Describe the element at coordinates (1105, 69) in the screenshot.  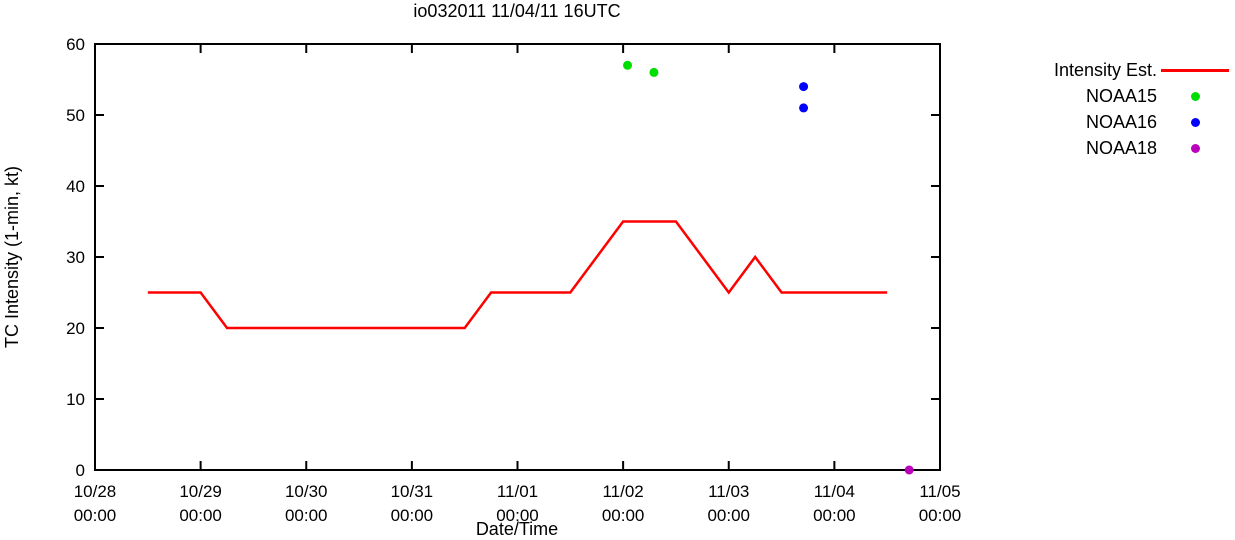
I see `legend-label: Intensity Est.` at that location.